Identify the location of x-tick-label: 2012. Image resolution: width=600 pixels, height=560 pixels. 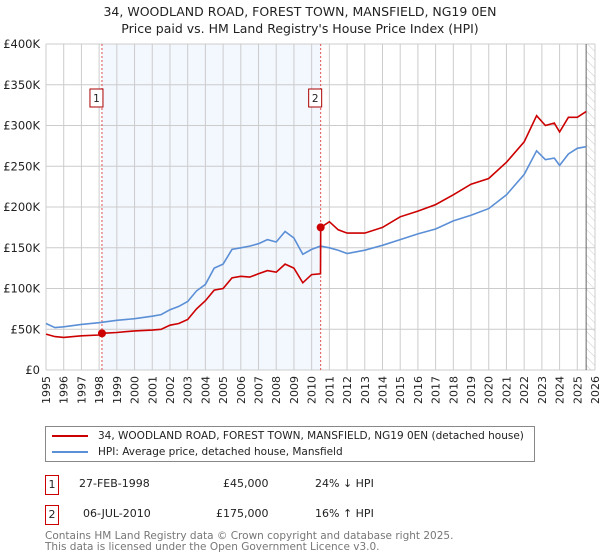
(347, 390).